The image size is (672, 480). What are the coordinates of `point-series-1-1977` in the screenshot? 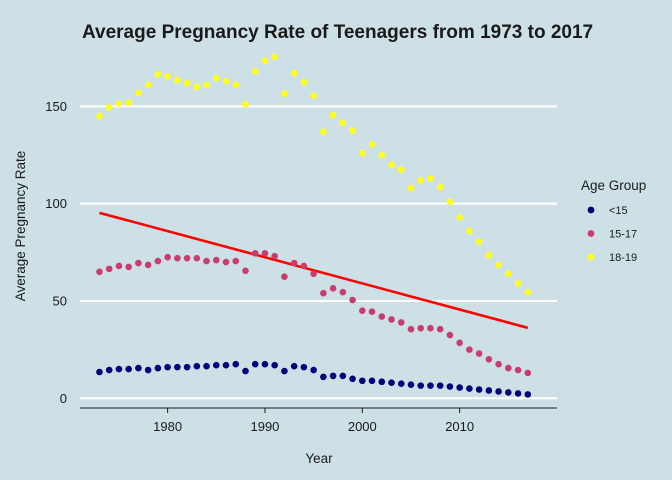 It's located at (138, 263).